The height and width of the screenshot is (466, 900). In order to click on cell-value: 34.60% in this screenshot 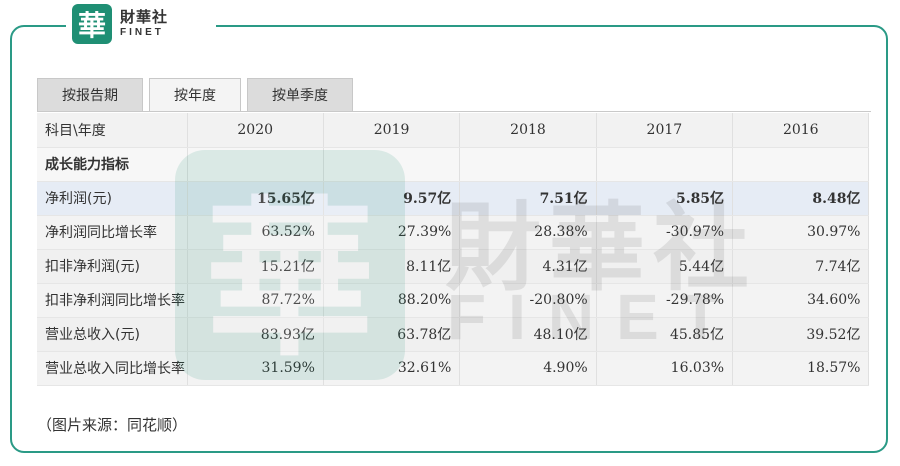, I will do `click(801, 300)`.